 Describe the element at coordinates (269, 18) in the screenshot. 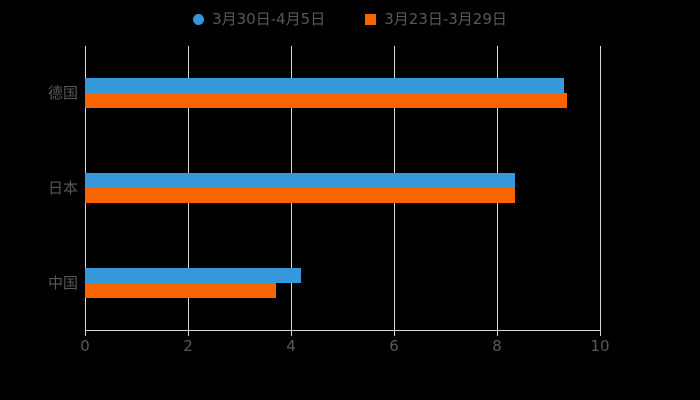

I see `legend-label-series-1: 3月30日-4月5日` at that location.